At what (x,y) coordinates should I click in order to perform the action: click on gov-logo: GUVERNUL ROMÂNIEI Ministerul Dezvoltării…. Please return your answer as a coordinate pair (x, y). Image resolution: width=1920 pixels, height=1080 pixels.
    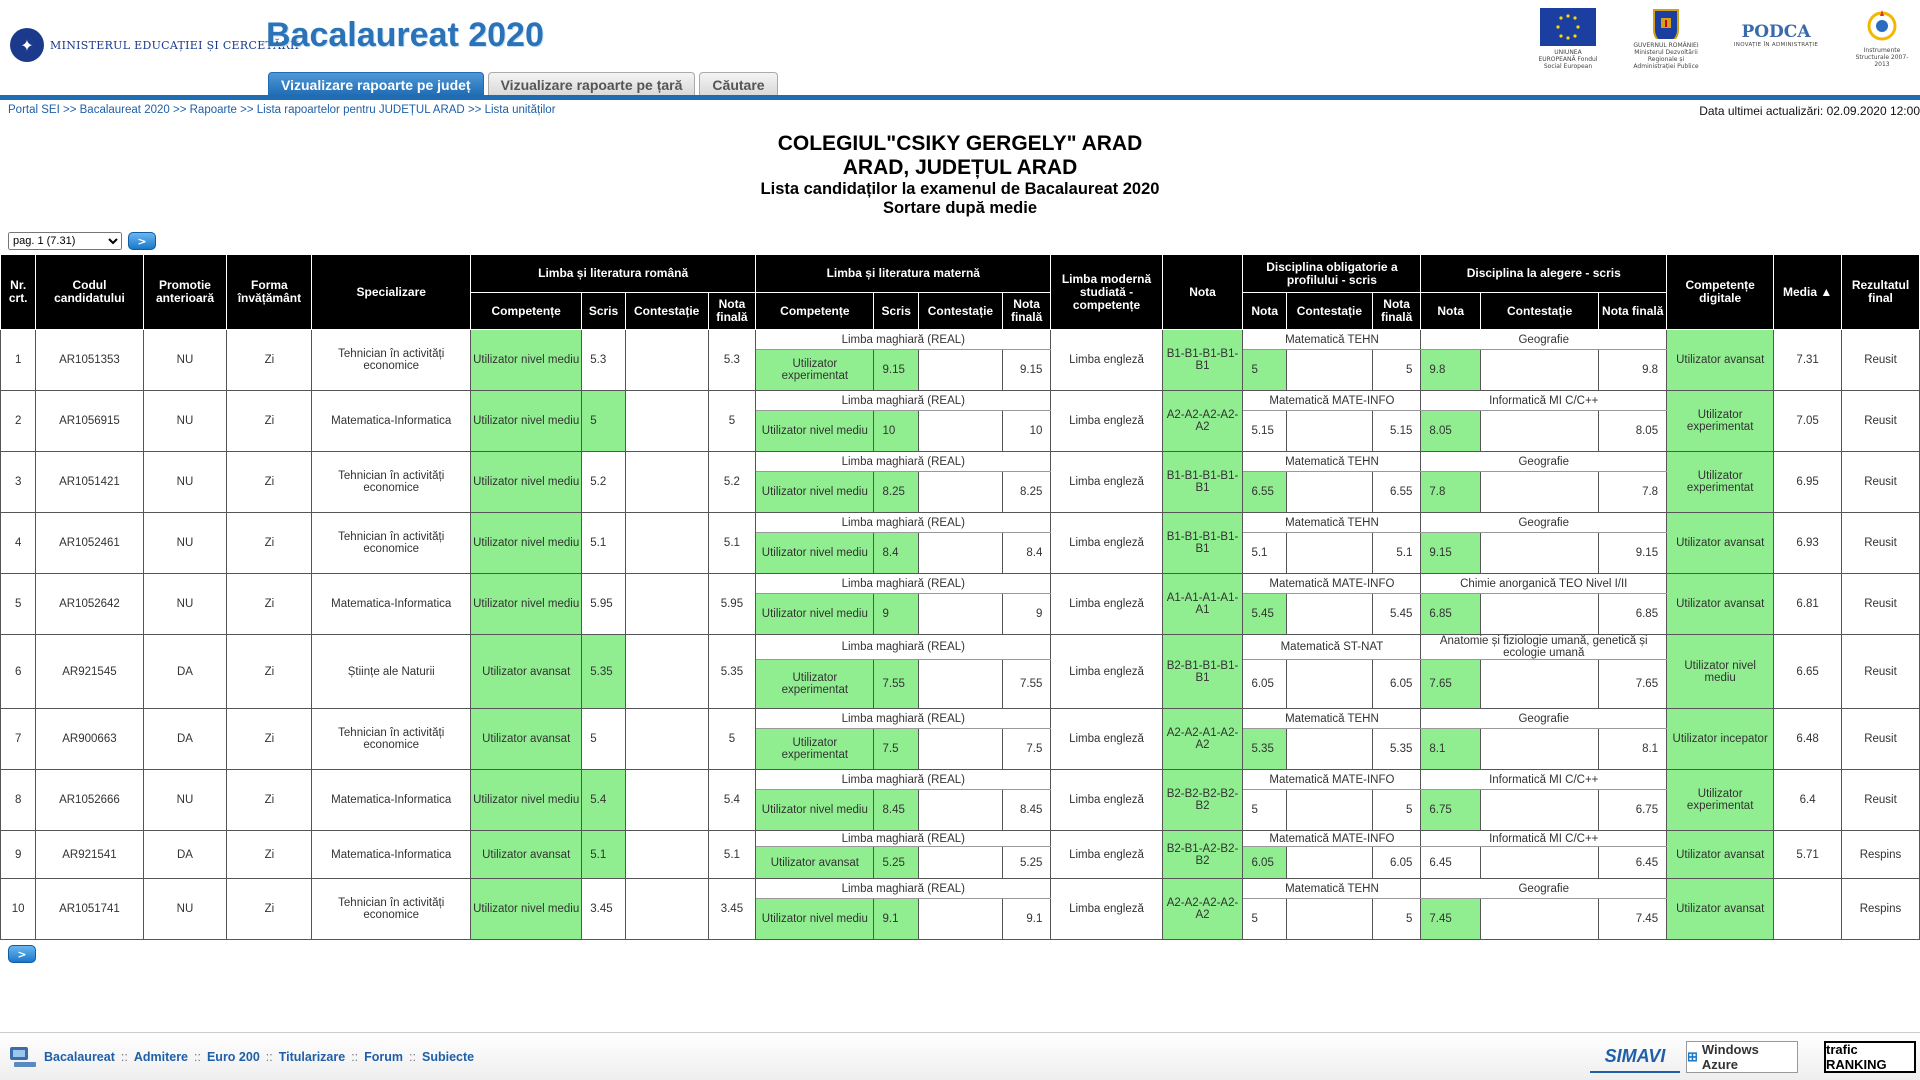
    Looking at the image, I should click on (1666, 39).